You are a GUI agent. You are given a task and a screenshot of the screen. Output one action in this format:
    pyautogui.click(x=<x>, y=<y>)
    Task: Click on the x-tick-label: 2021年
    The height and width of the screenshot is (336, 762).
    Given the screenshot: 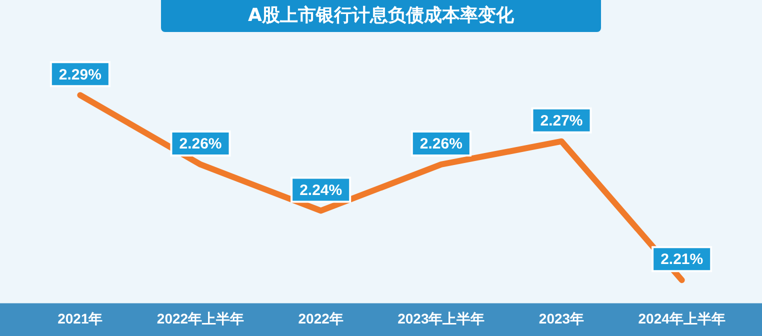 What is the action you would take?
    pyautogui.click(x=80, y=318)
    